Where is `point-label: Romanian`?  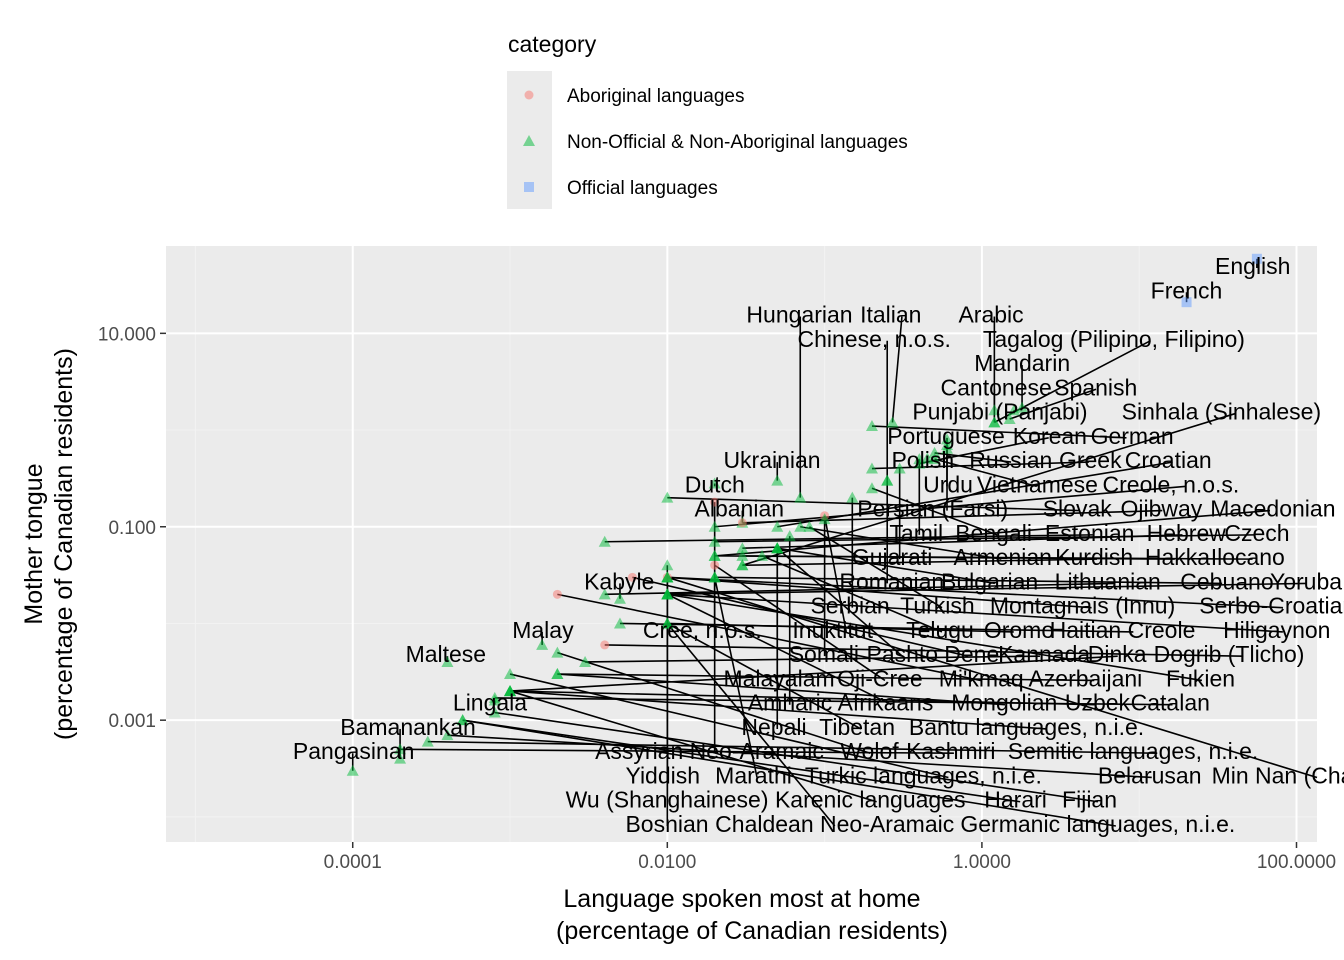 point-label: Romanian is located at coordinates (891, 581).